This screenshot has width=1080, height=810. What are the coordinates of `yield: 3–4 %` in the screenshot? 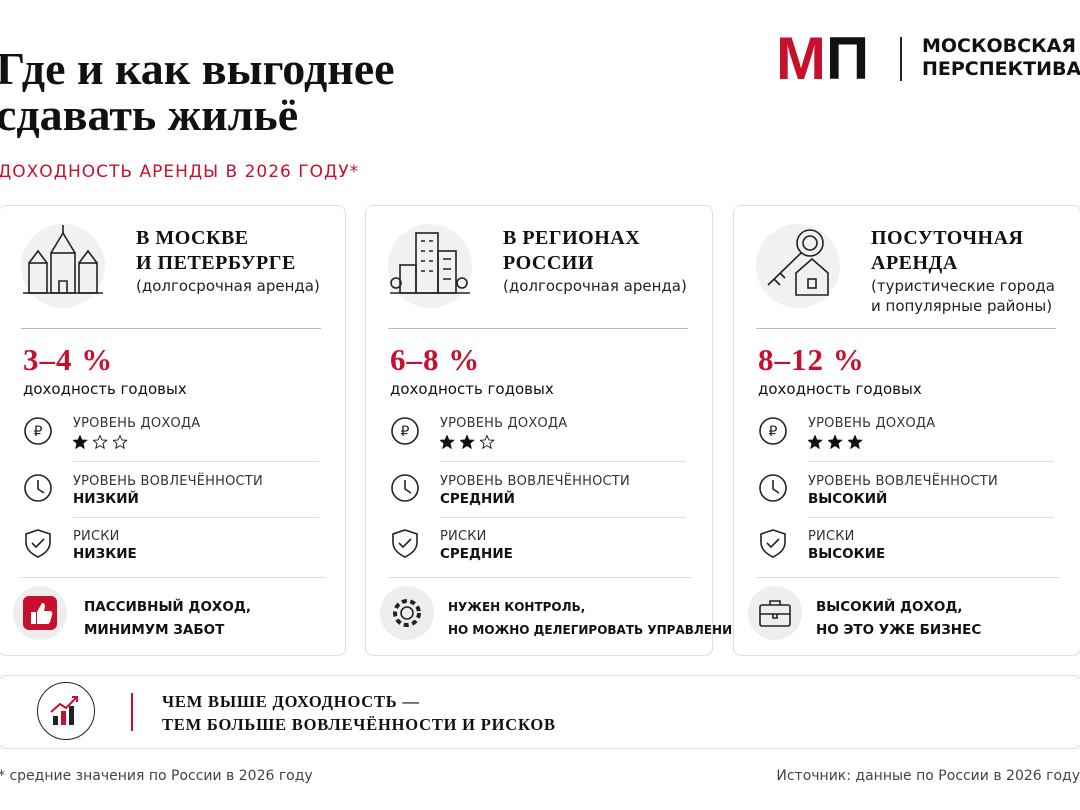 It's located at (68, 359).